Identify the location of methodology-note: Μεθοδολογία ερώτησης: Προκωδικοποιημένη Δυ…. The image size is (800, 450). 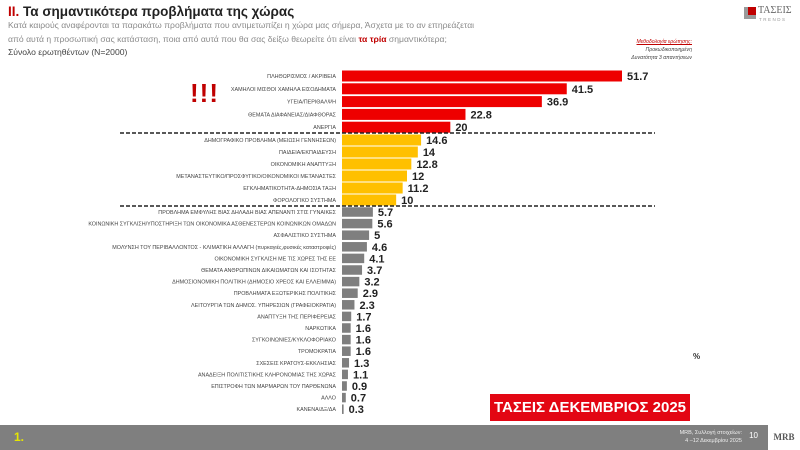
(661, 50).